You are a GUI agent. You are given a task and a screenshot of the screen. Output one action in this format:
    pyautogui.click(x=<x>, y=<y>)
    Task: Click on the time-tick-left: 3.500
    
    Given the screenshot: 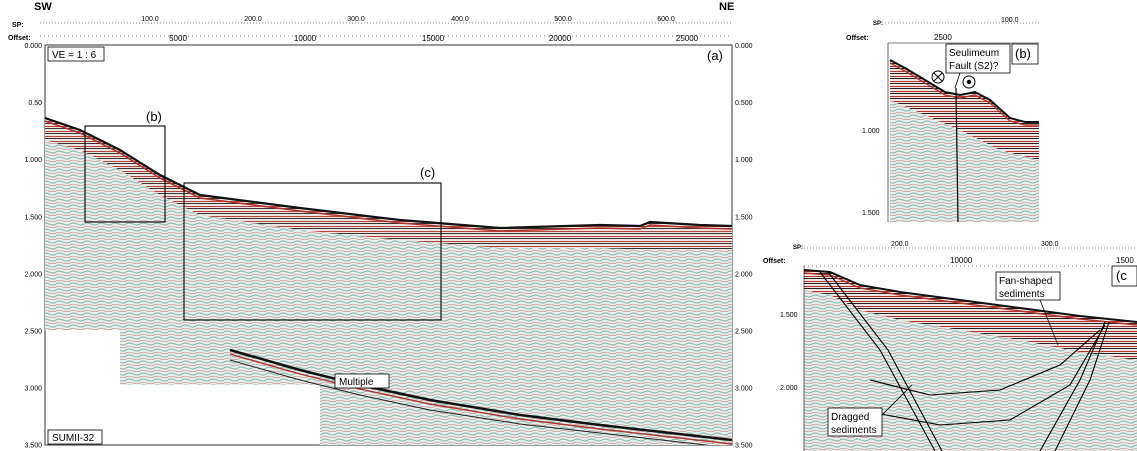 What is the action you would take?
    pyautogui.click(x=33, y=446)
    